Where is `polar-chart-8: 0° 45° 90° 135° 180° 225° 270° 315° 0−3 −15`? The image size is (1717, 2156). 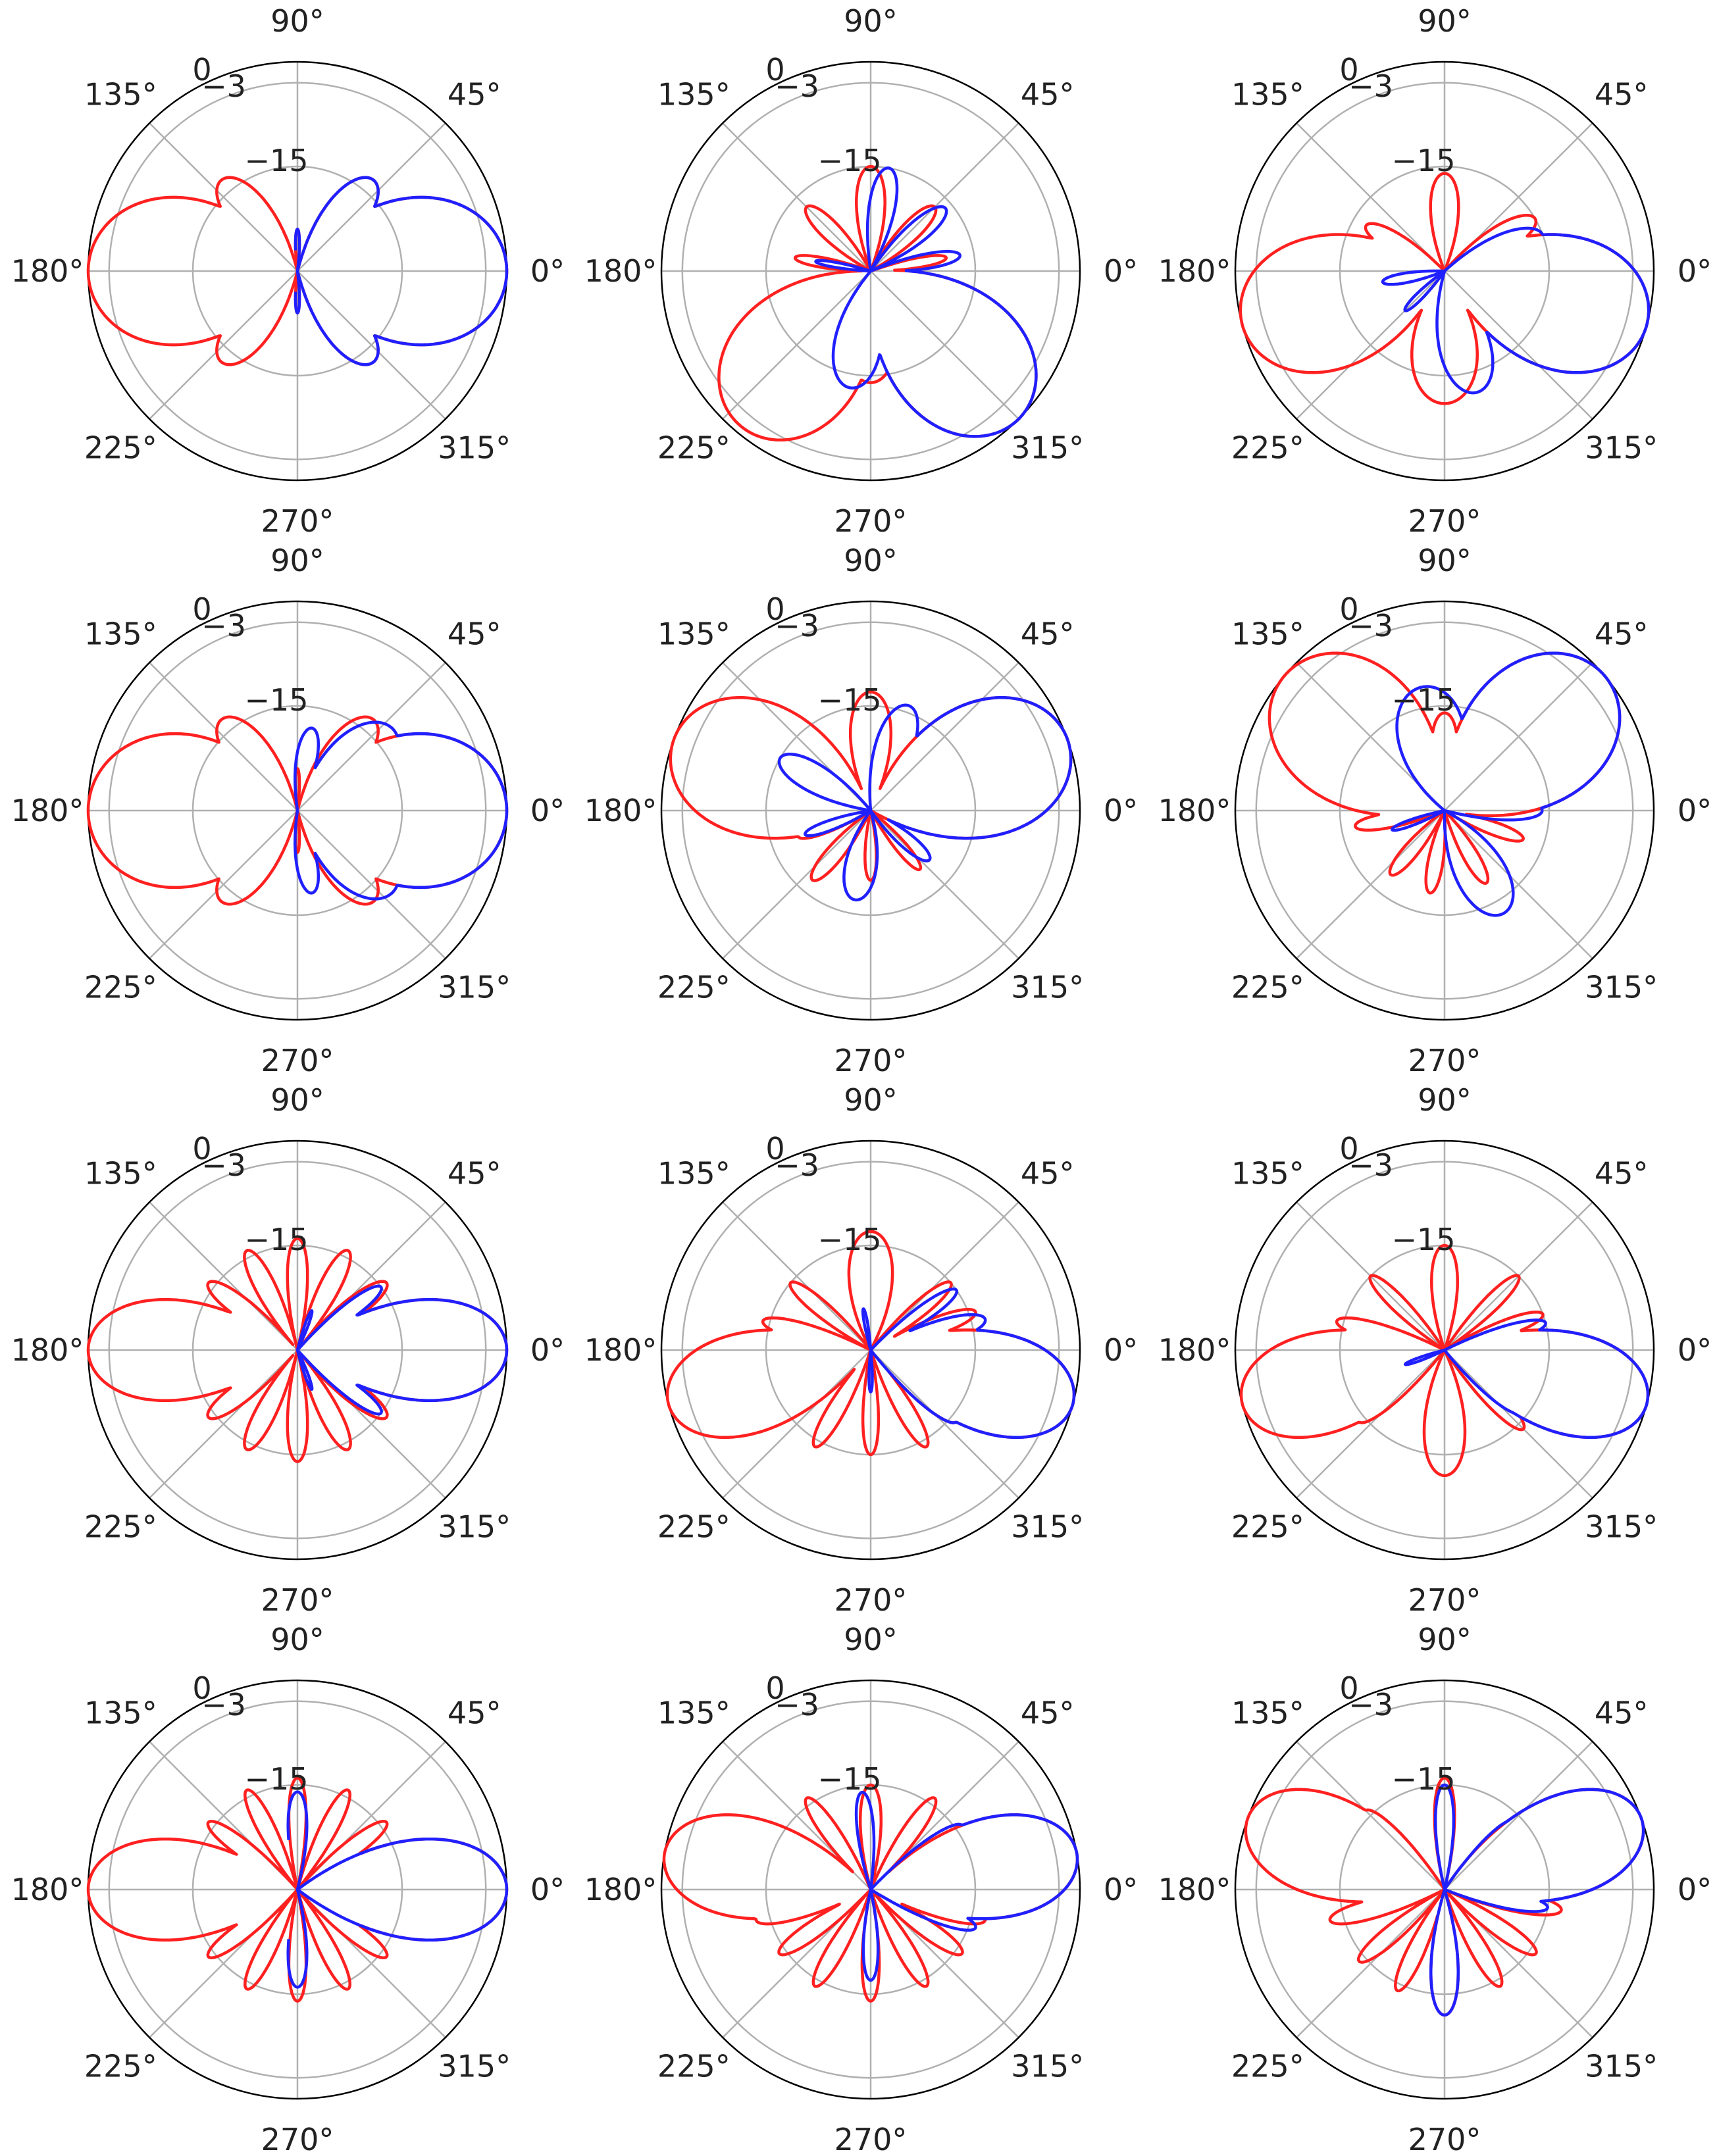 polar-chart-8: 0° 45° 90° 135° 180° 225° 270° 315° 0−3 −15 is located at coordinates (861, 1350).